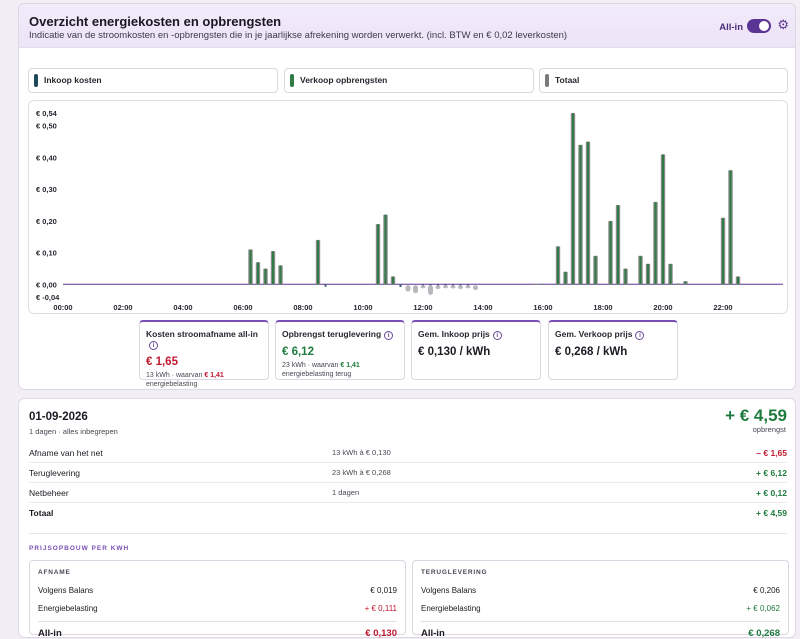 This screenshot has height=639, width=800. What do you see at coordinates (600, 591) in the screenshot?
I see `breakdown-row: Volgens Balans € 0,206` at bounding box center [600, 591].